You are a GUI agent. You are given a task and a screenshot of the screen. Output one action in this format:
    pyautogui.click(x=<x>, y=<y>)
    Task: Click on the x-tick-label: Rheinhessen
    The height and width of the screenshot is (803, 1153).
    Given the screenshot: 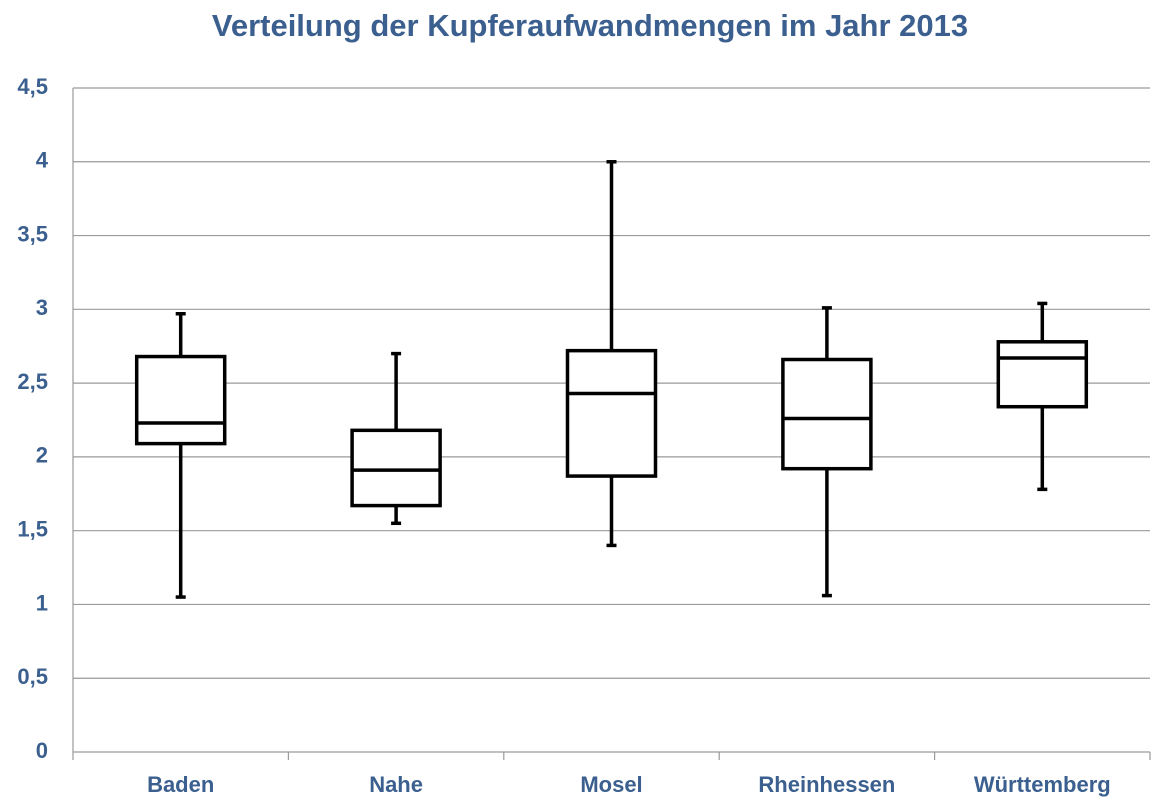 What is the action you would take?
    pyautogui.click(x=826, y=784)
    